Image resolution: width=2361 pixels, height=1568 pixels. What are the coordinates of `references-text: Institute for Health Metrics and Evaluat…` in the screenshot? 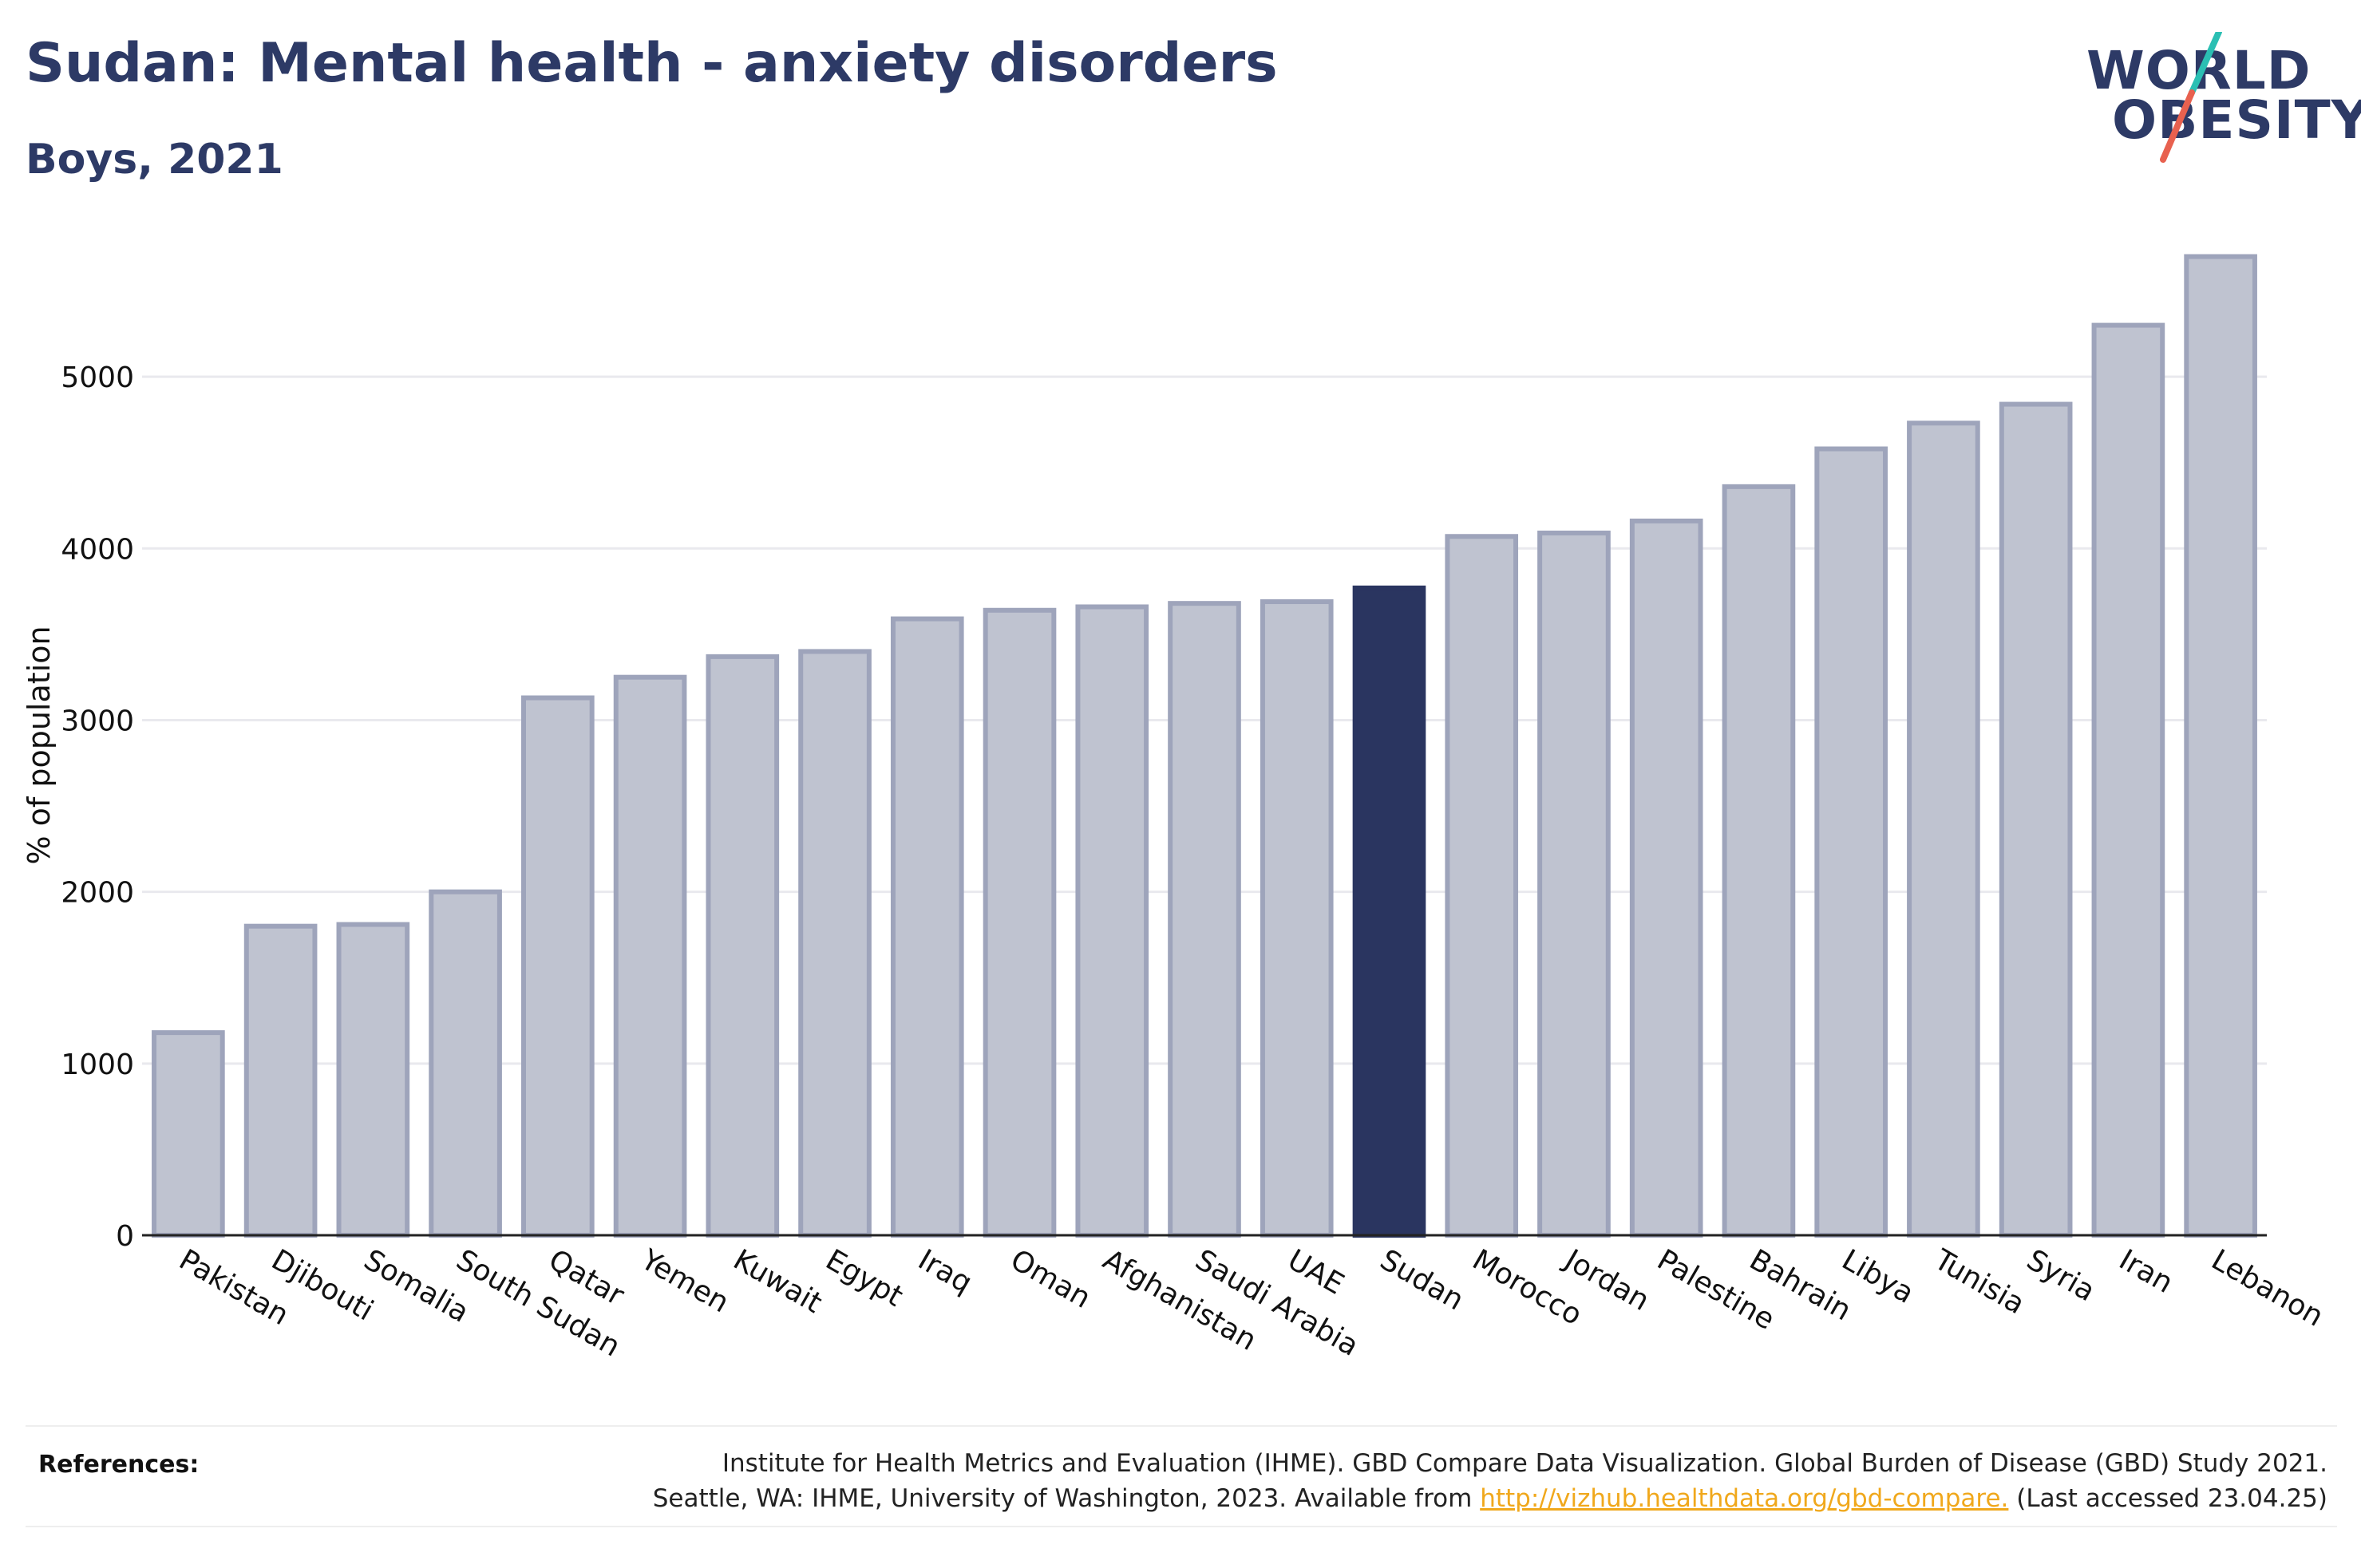 It's located at (1490, 1481).